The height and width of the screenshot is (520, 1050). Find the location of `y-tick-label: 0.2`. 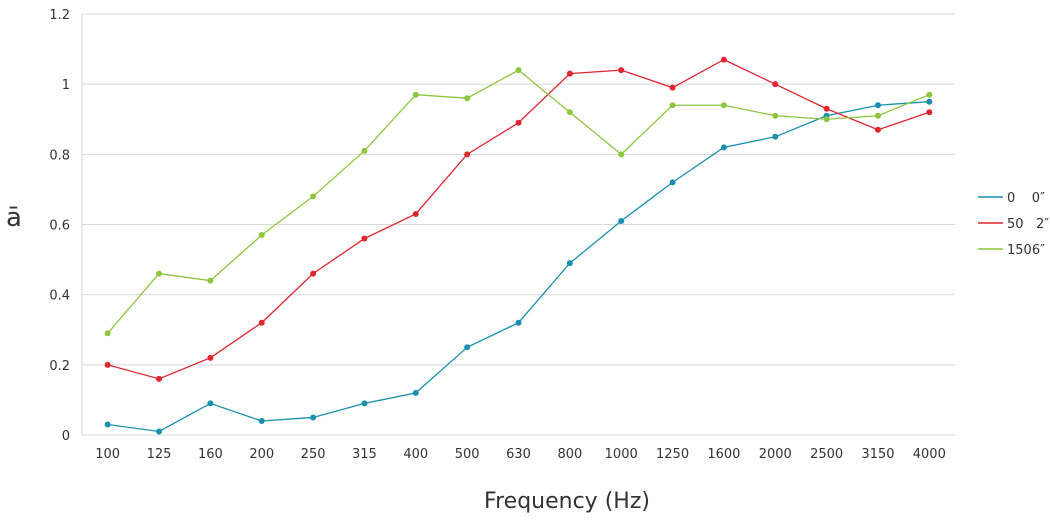

y-tick-label: 0.2 is located at coordinates (59, 366).